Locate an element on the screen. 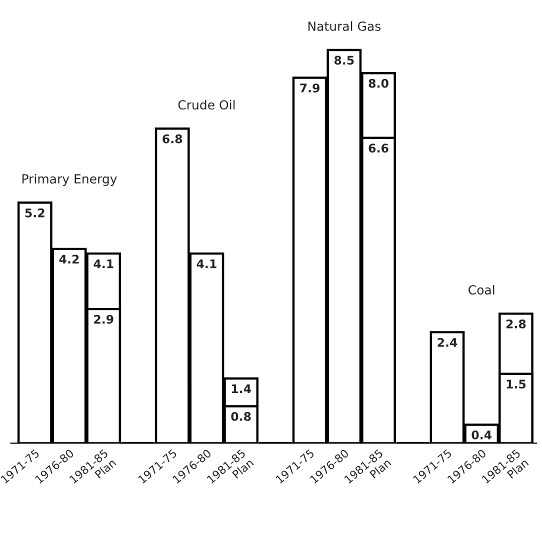 Image resolution: width=542 pixels, height=534 pixels. data-label: 0.4 is located at coordinates (482, 435).